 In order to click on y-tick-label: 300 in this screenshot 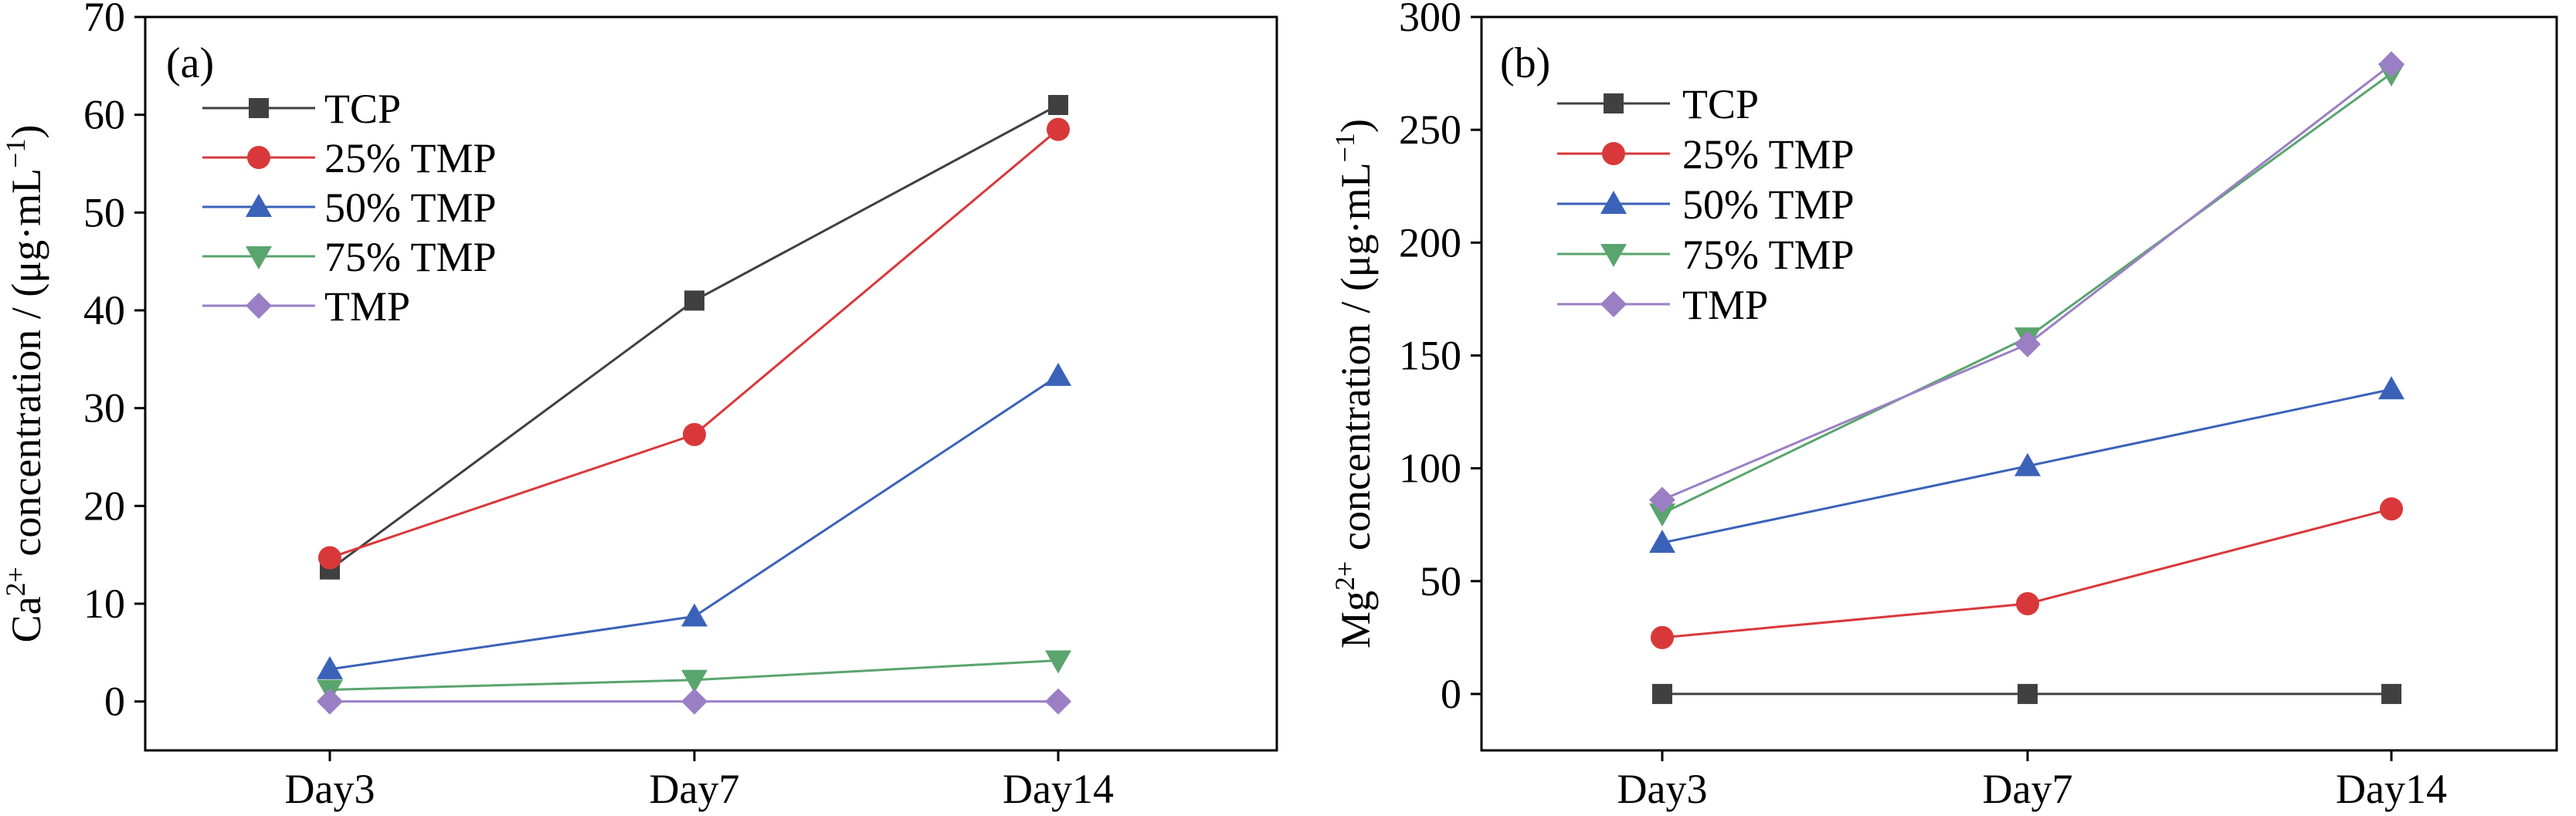, I will do `click(1430, 20)`.